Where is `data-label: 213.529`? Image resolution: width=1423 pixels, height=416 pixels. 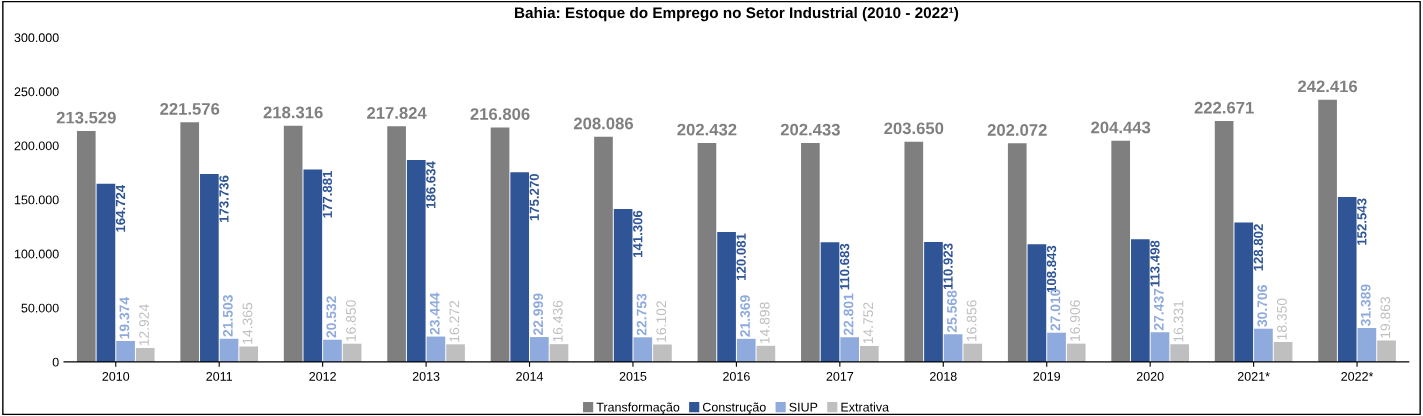
data-label: 213.529 is located at coordinates (86, 117).